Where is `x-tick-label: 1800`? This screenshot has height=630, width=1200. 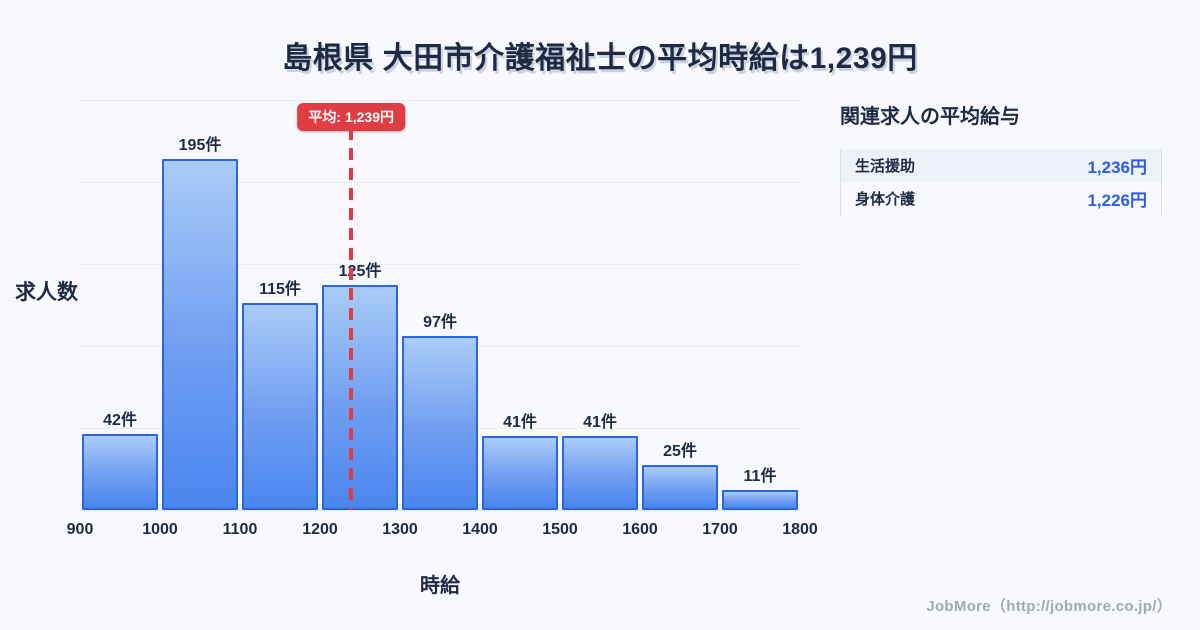 x-tick-label: 1800 is located at coordinates (800, 529).